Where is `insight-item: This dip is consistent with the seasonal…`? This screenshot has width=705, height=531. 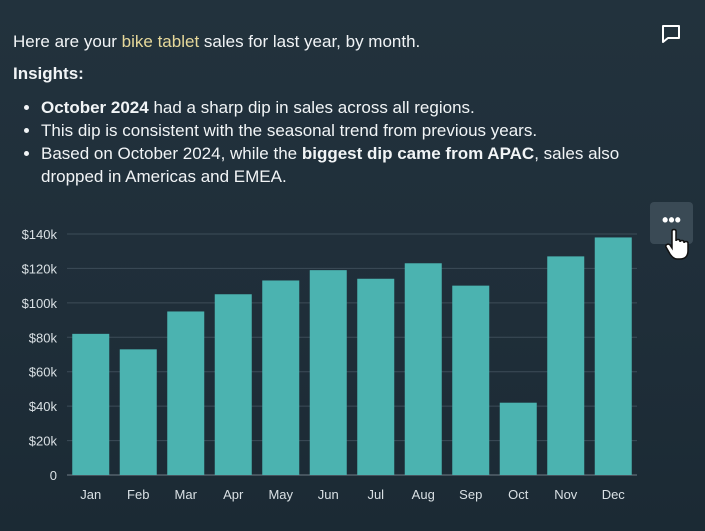
insight-item: This dip is consistent with the seasonal… is located at coordinates (361, 130).